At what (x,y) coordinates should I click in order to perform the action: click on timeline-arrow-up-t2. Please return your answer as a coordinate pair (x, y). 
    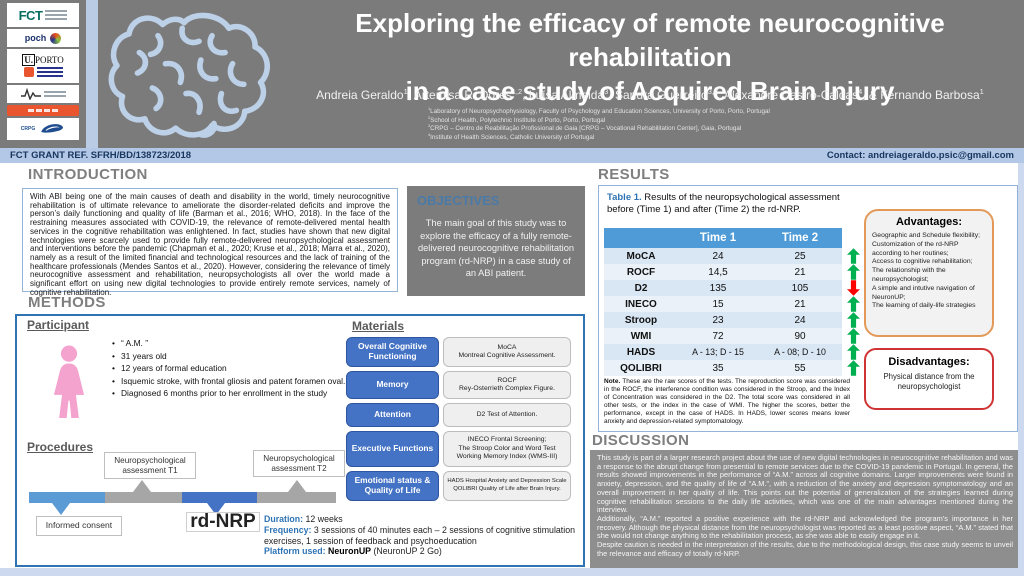
    Looking at the image, I should click on (297, 486).